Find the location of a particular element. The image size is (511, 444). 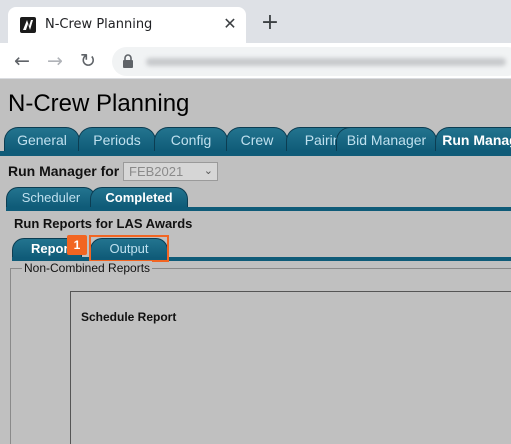

period-select-value: FEB2021 is located at coordinates (156, 171).